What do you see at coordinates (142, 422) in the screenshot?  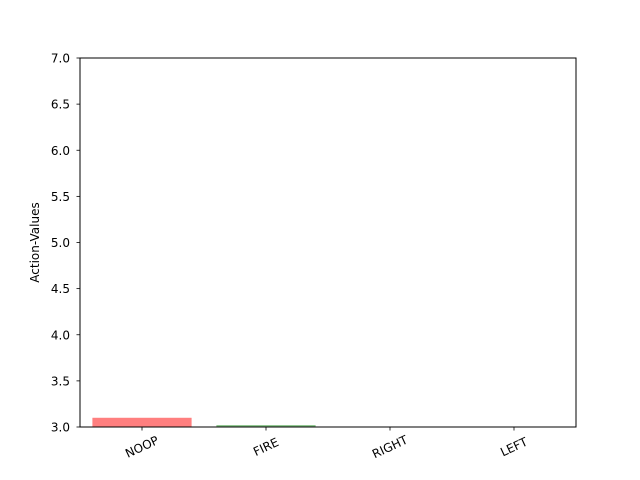 I see `bar-noop` at bounding box center [142, 422].